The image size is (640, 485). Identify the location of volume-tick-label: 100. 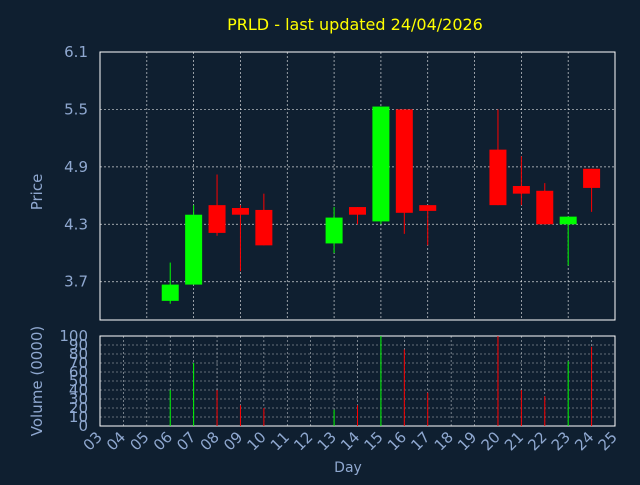
(73, 336).